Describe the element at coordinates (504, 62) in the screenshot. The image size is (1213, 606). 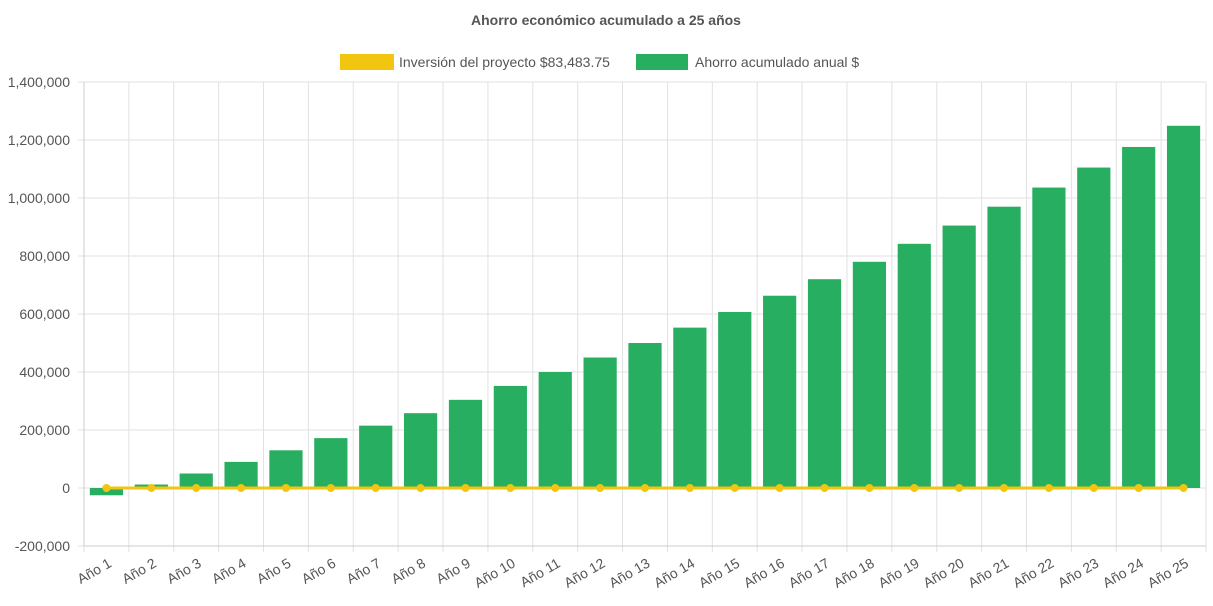
I see `legend-label-investment: Inversión del proyecto $83,483.75` at that location.